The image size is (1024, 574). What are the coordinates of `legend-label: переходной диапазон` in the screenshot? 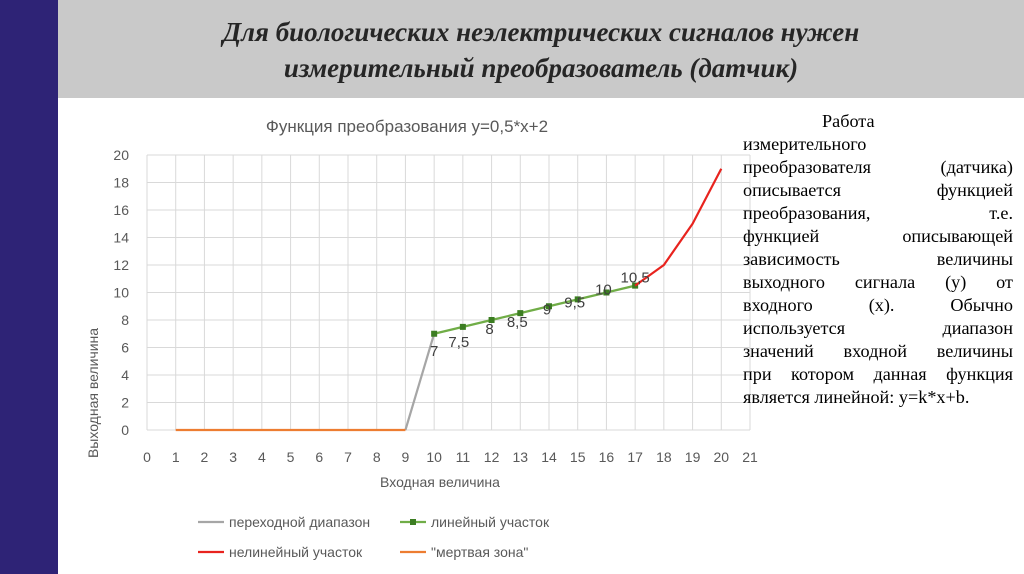 It's located at (299, 522).